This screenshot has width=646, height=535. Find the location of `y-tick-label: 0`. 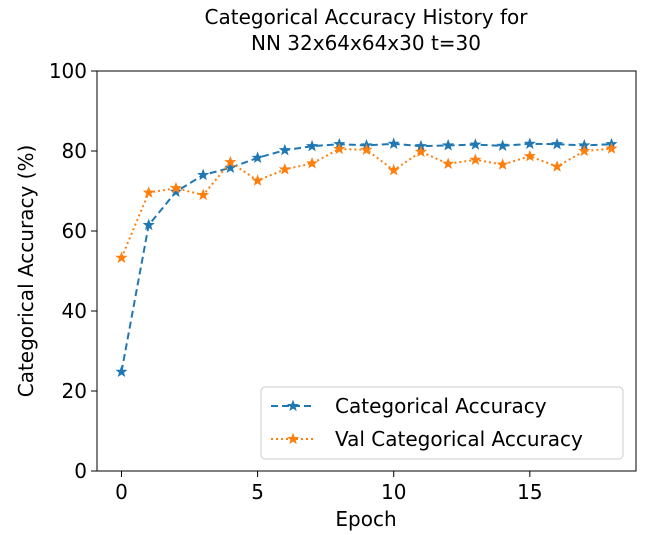

y-tick-label: 0 is located at coordinates (80, 471).